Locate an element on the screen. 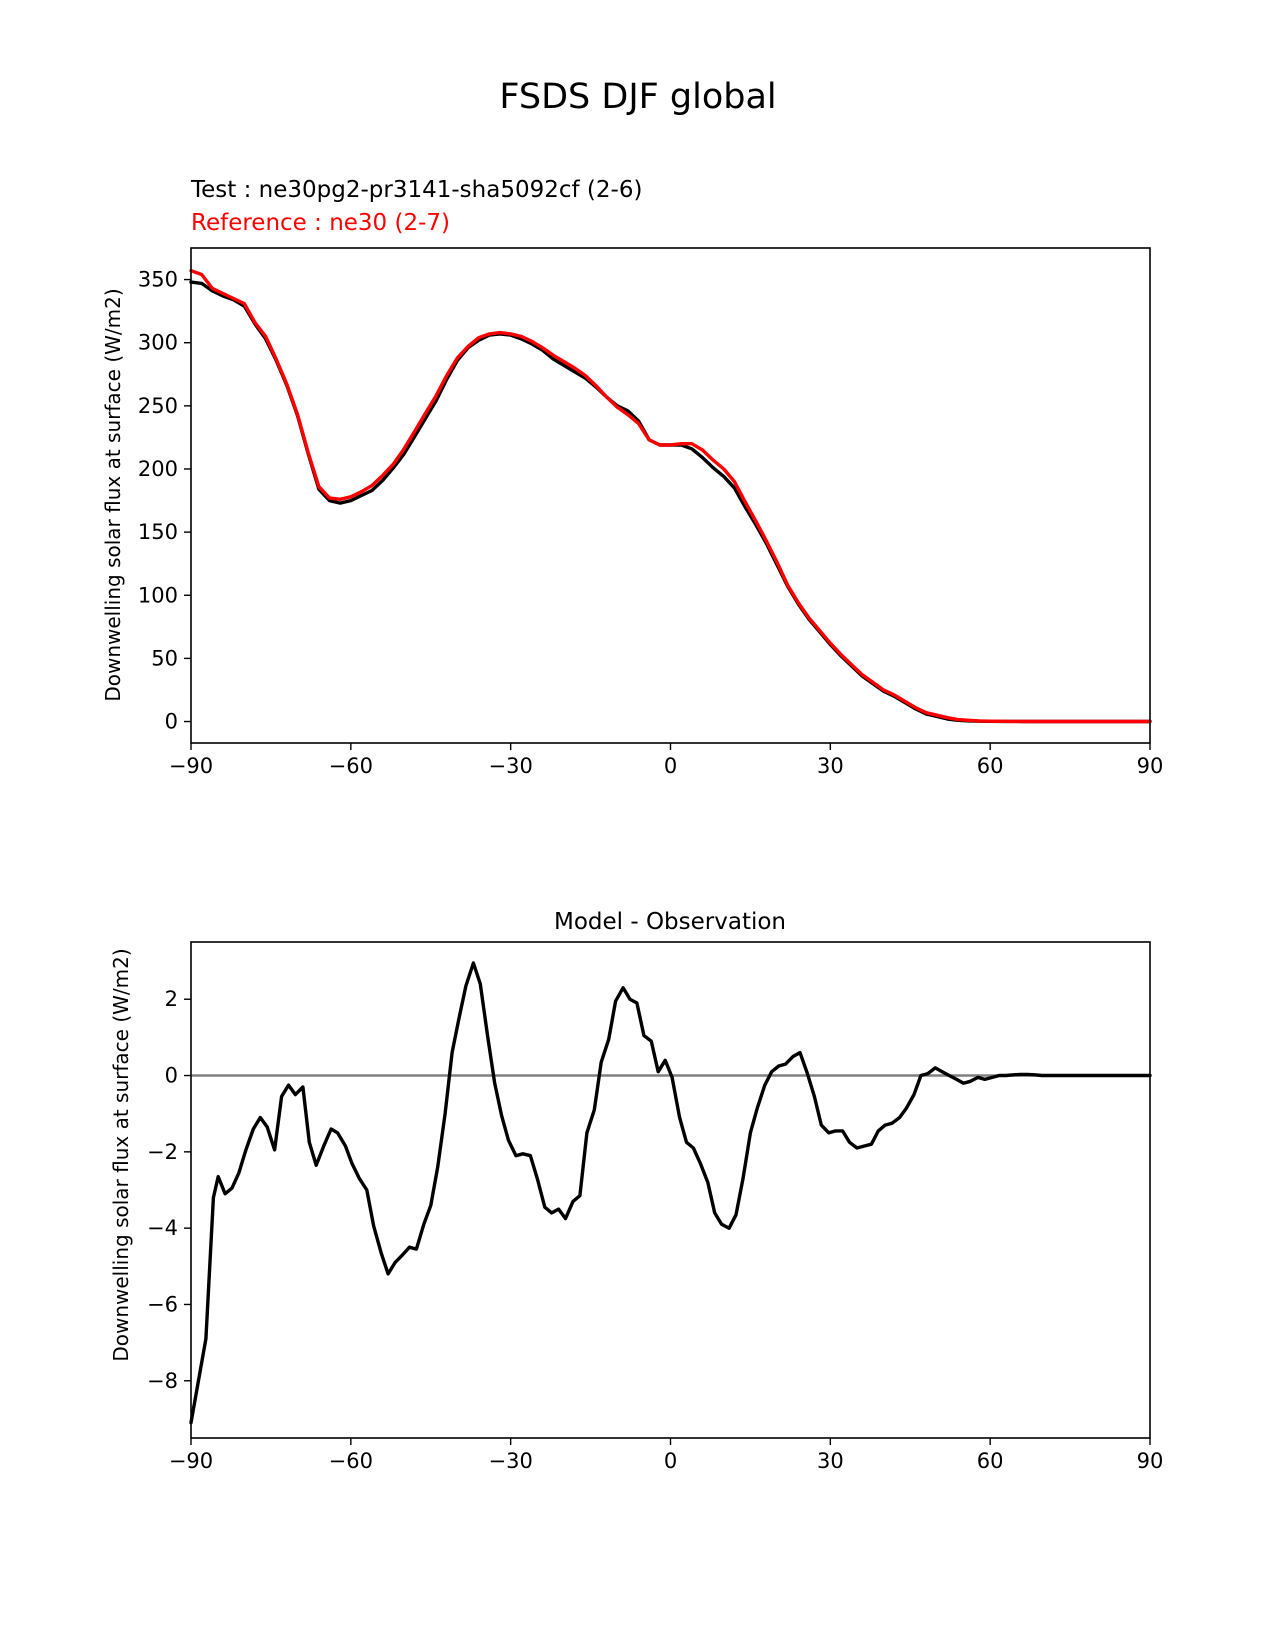 Image resolution: width=1275 pixels, height=1650 pixels. y-tick-label: 350 is located at coordinates (158, 280).